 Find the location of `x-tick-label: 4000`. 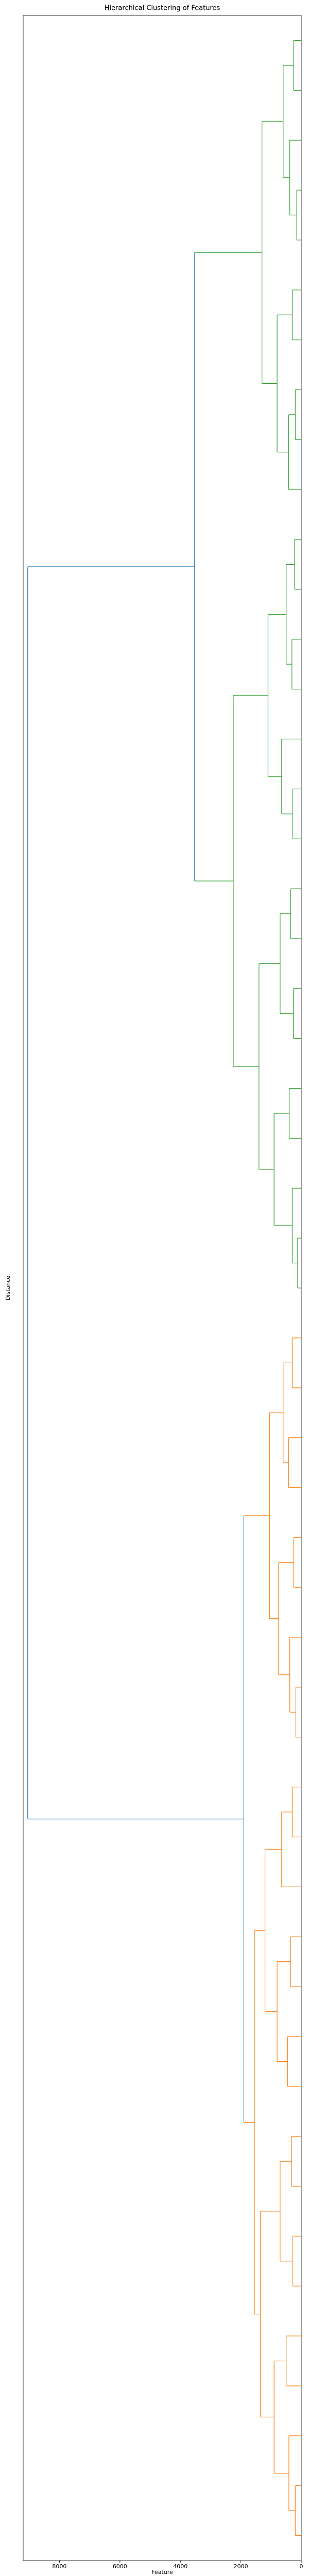

x-tick-label: 4000 is located at coordinates (180, 2566).